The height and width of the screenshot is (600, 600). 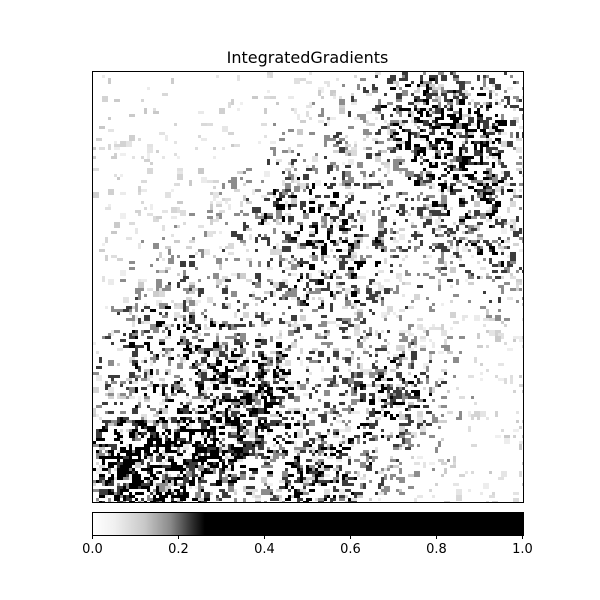 What do you see at coordinates (92, 549) in the screenshot?
I see `colorbar-tick-label: 0.0` at bounding box center [92, 549].